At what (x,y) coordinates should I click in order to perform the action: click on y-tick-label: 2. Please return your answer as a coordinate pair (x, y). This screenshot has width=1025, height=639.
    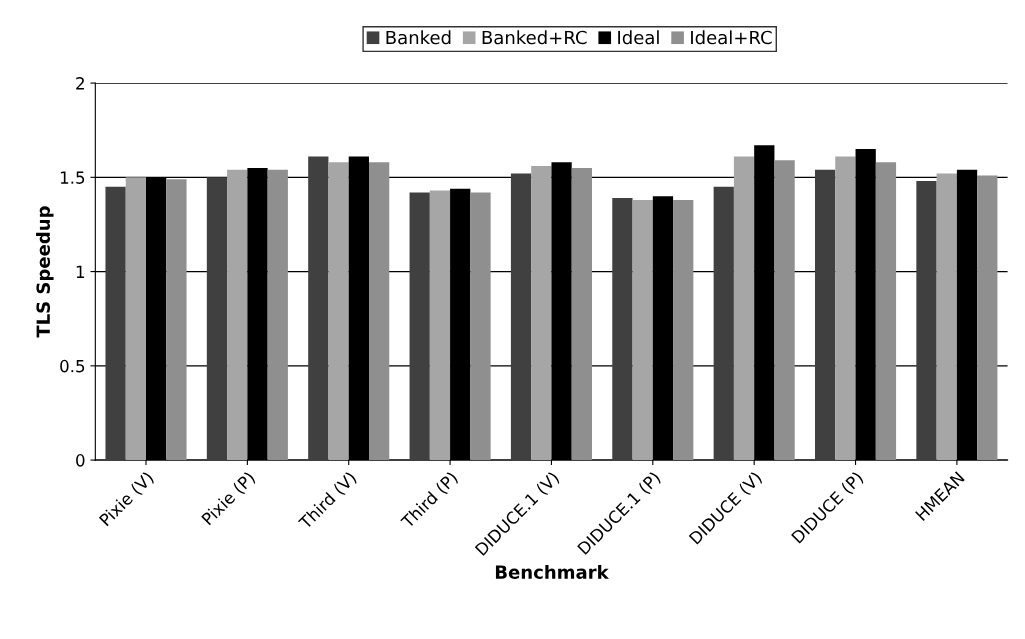
    Looking at the image, I should click on (80, 83).